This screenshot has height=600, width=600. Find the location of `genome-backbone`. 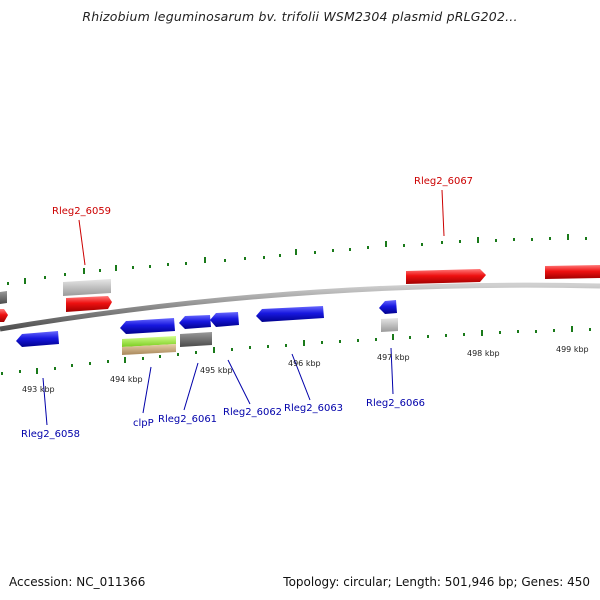

genome-backbone is located at coordinates (300, 307).